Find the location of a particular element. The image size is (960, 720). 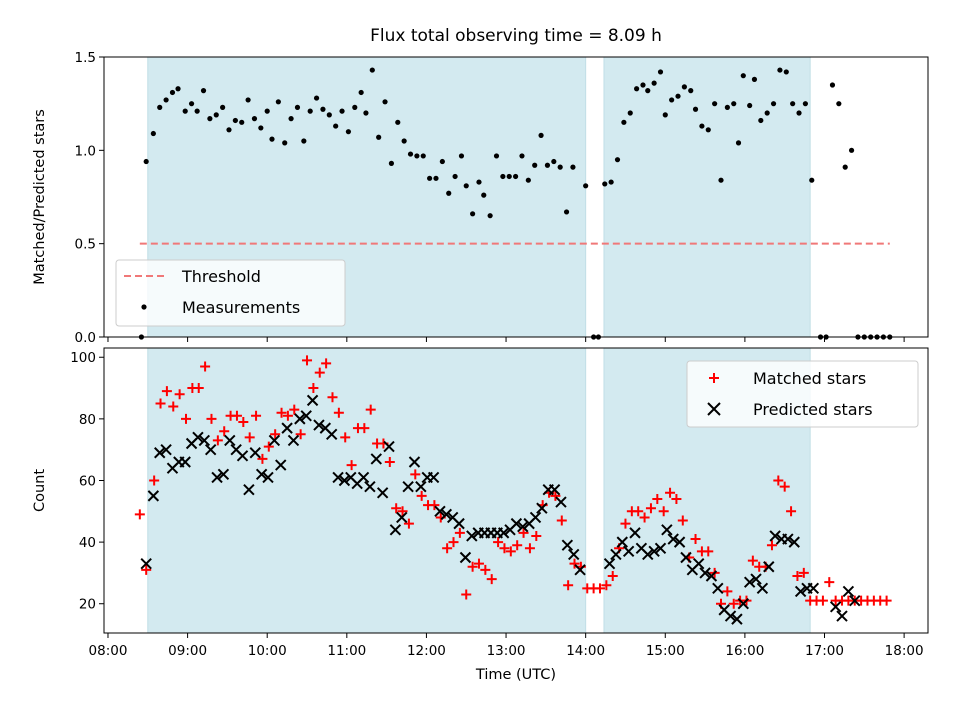

legend: Matched stars Predicted stars is located at coordinates (802, 394).